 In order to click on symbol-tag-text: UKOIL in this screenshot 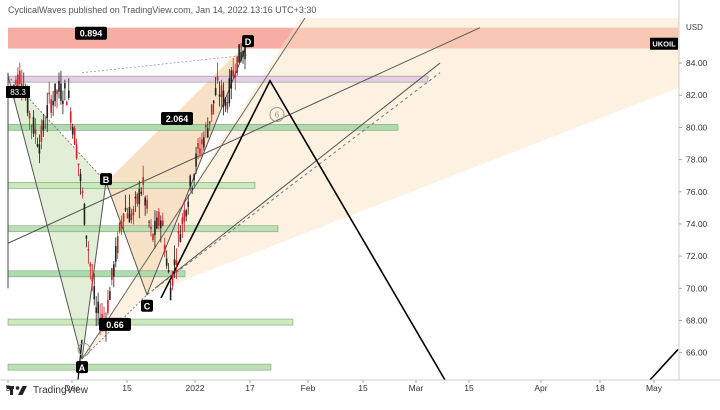, I will do `click(664, 44)`.